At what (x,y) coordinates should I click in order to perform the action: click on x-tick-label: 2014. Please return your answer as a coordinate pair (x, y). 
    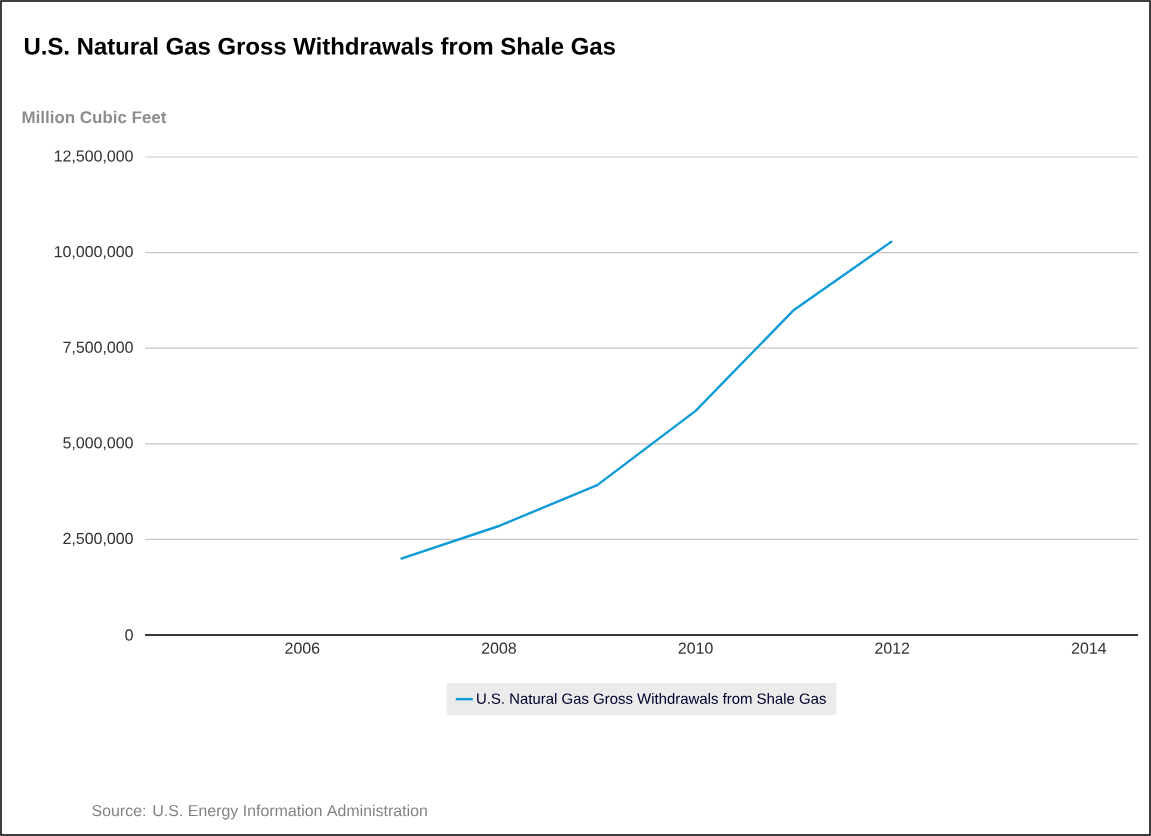
    Looking at the image, I should click on (1089, 648).